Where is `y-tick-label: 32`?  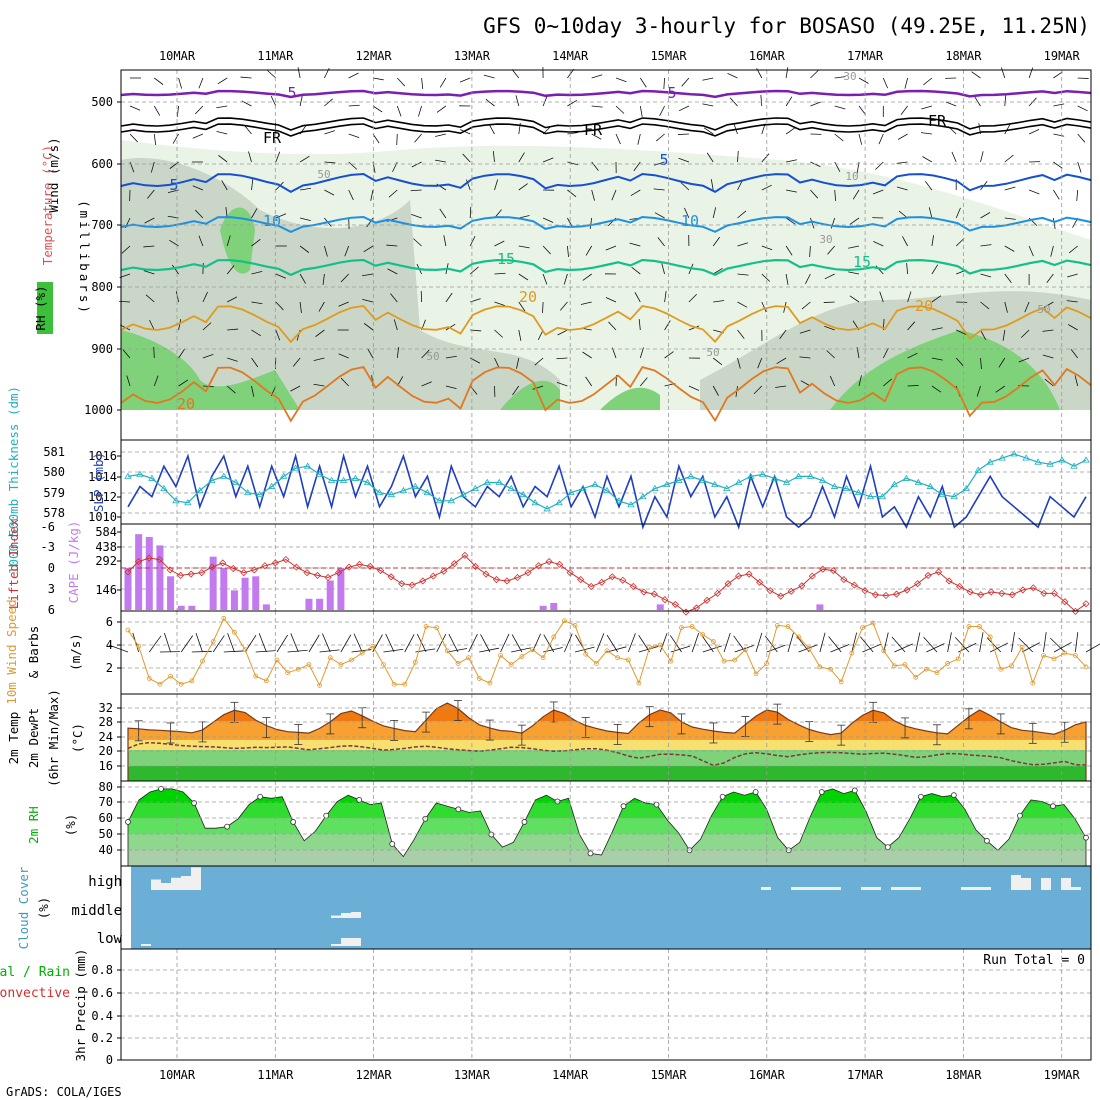 y-tick-label: 32 is located at coordinates (106, 708).